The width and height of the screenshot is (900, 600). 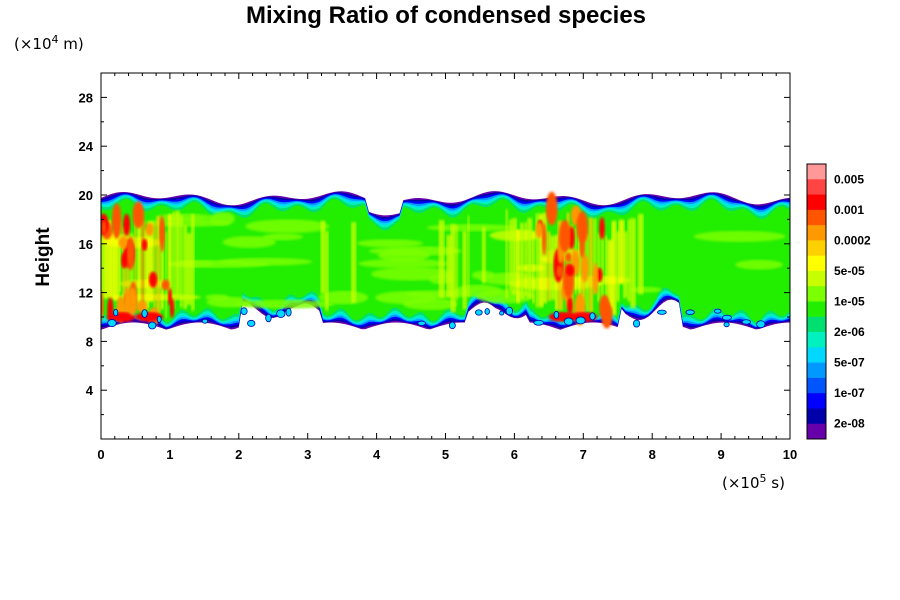 I want to click on x-tick-label: 6, so click(x=514, y=454).